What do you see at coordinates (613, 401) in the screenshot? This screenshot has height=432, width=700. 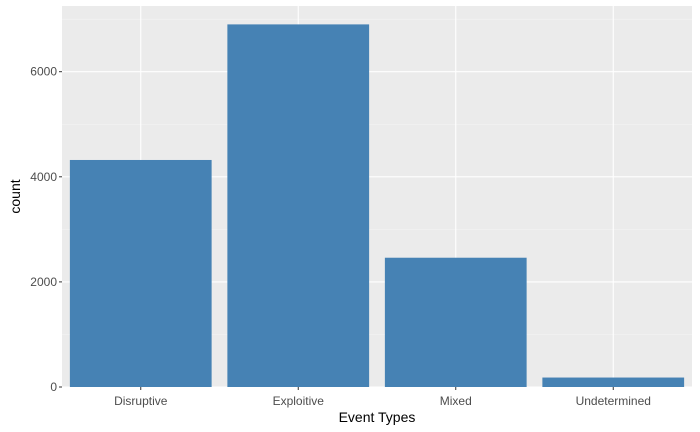 I see `x-tick-label: Undetermined` at bounding box center [613, 401].